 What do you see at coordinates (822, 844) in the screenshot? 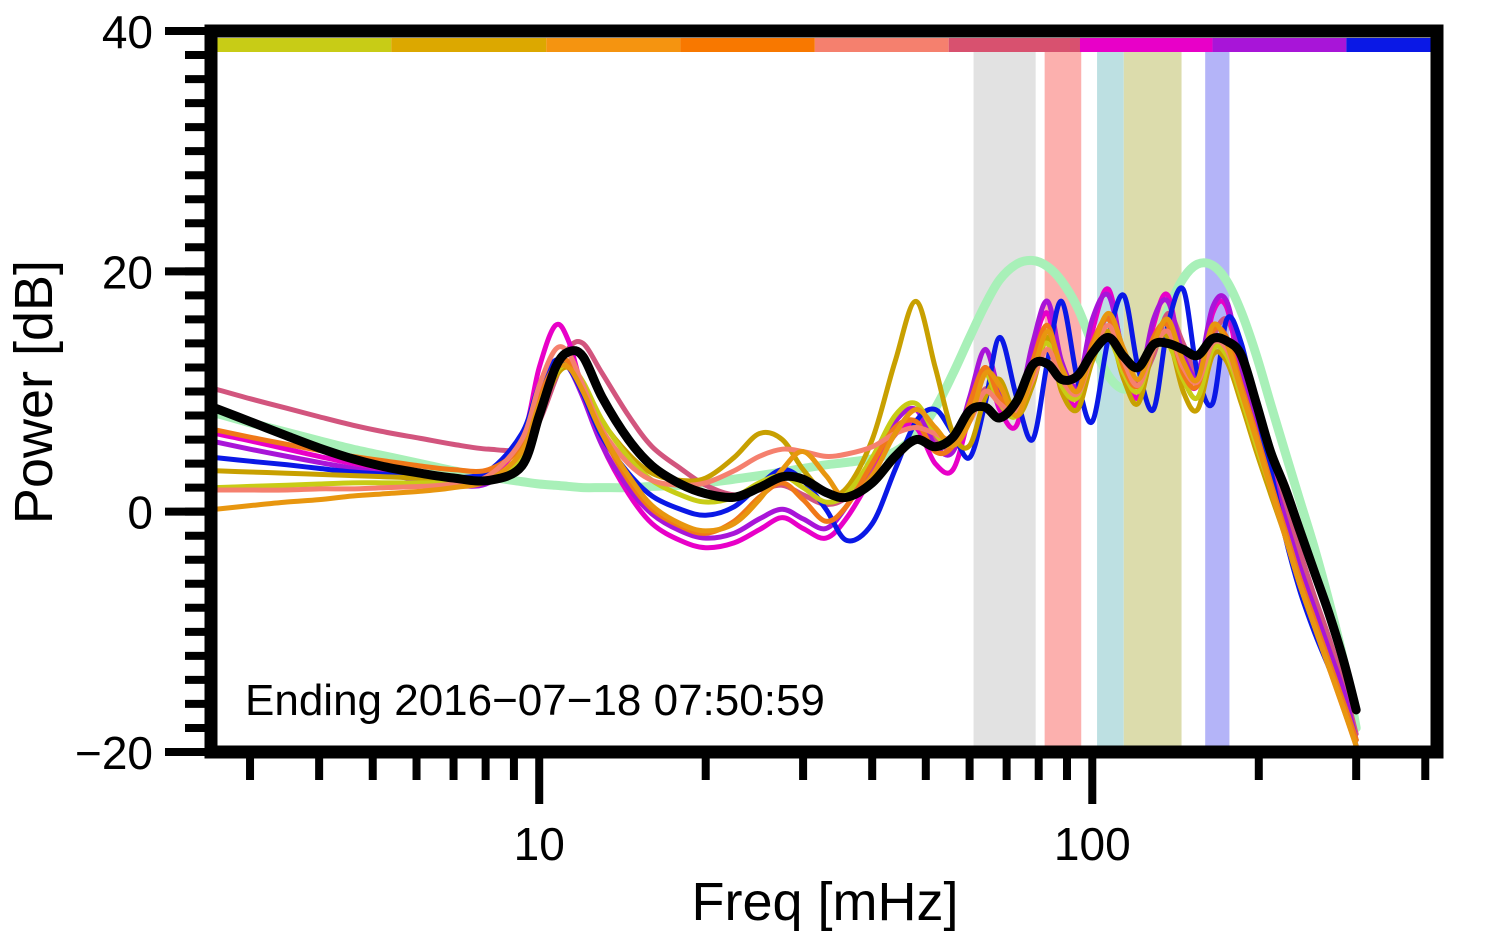
I see `x-axis-tick-labels: 10 100` at bounding box center [822, 844].